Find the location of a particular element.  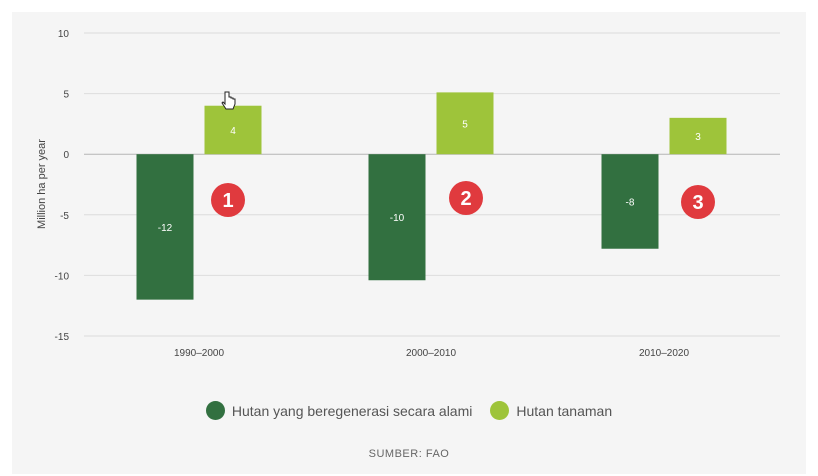

y-tick-label: -15 is located at coordinates (62, 337).